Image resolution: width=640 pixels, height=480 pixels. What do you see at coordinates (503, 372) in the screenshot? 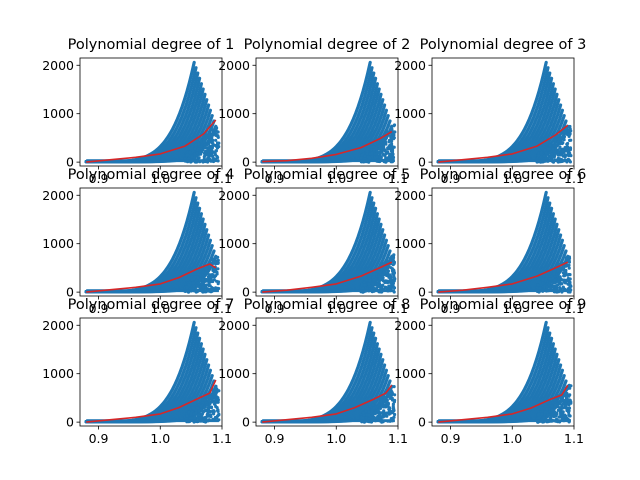
I see `axes-frame` at bounding box center [503, 372].